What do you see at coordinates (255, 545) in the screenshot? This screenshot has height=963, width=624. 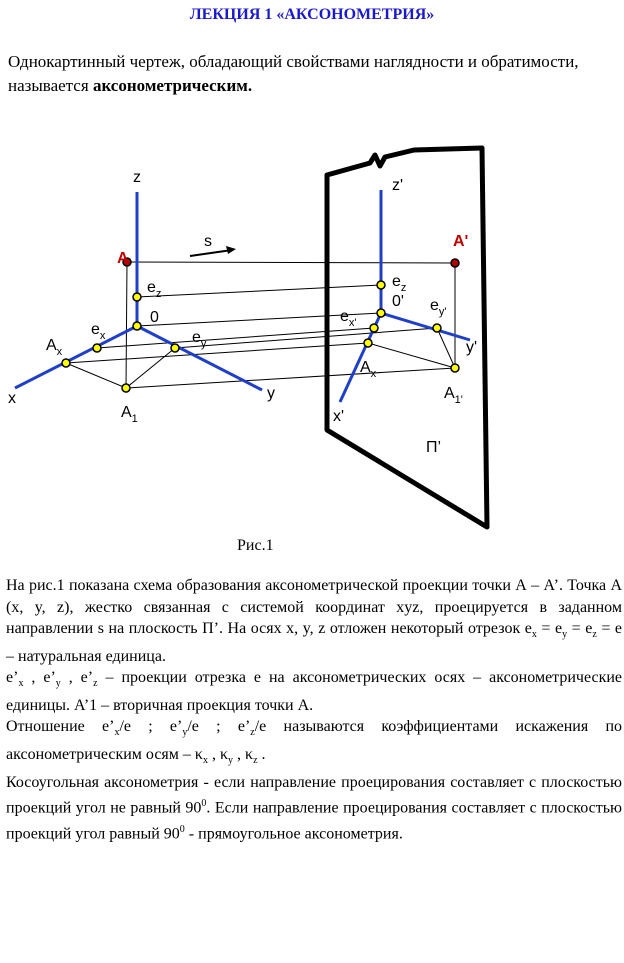 I see `caption: Рис.1` at bounding box center [255, 545].